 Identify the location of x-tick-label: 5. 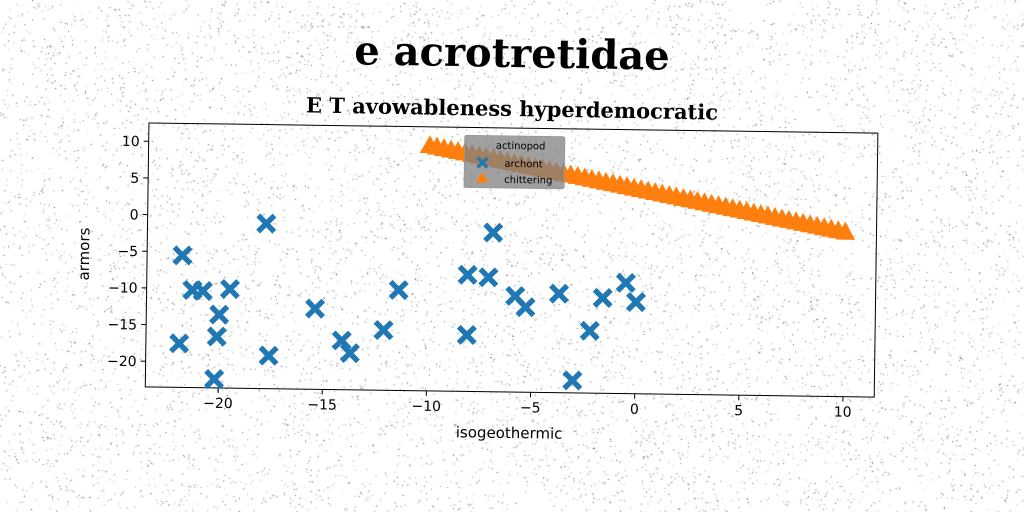
(738, 411).